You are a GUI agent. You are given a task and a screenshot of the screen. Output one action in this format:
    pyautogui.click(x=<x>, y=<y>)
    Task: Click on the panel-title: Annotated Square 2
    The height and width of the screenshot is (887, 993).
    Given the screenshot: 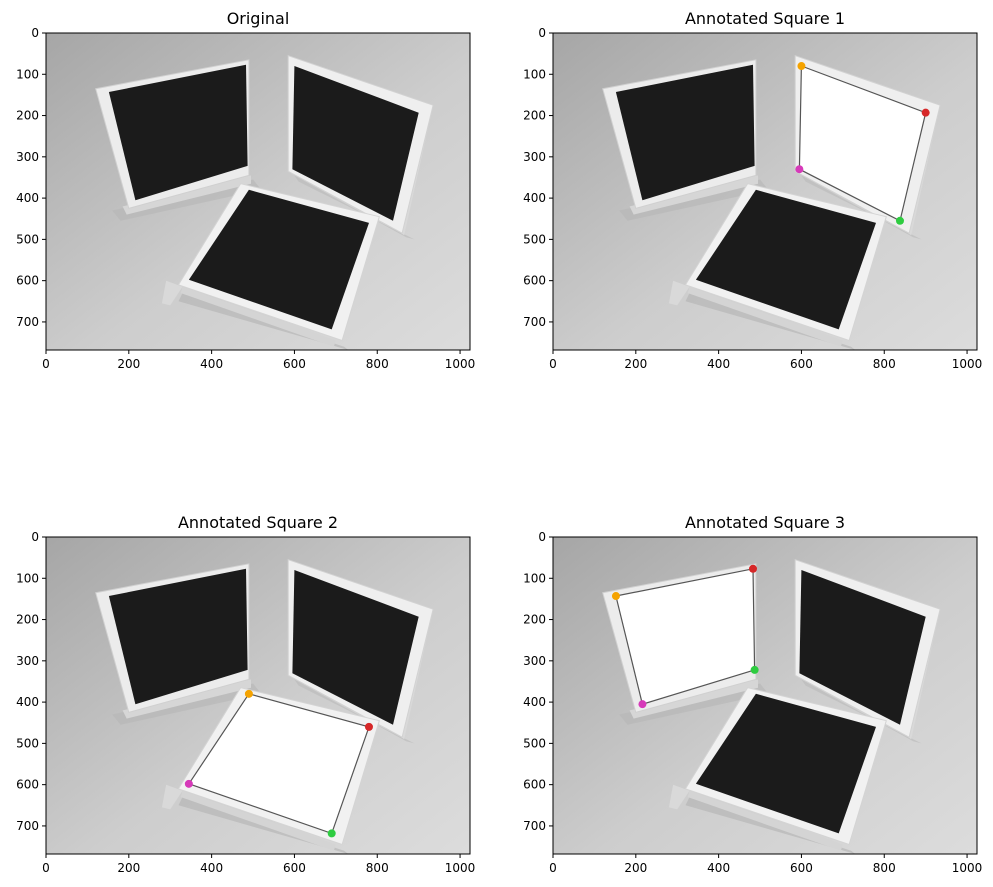 What is the action you would take?
    pyautogui.click(x=258, y=522)
    